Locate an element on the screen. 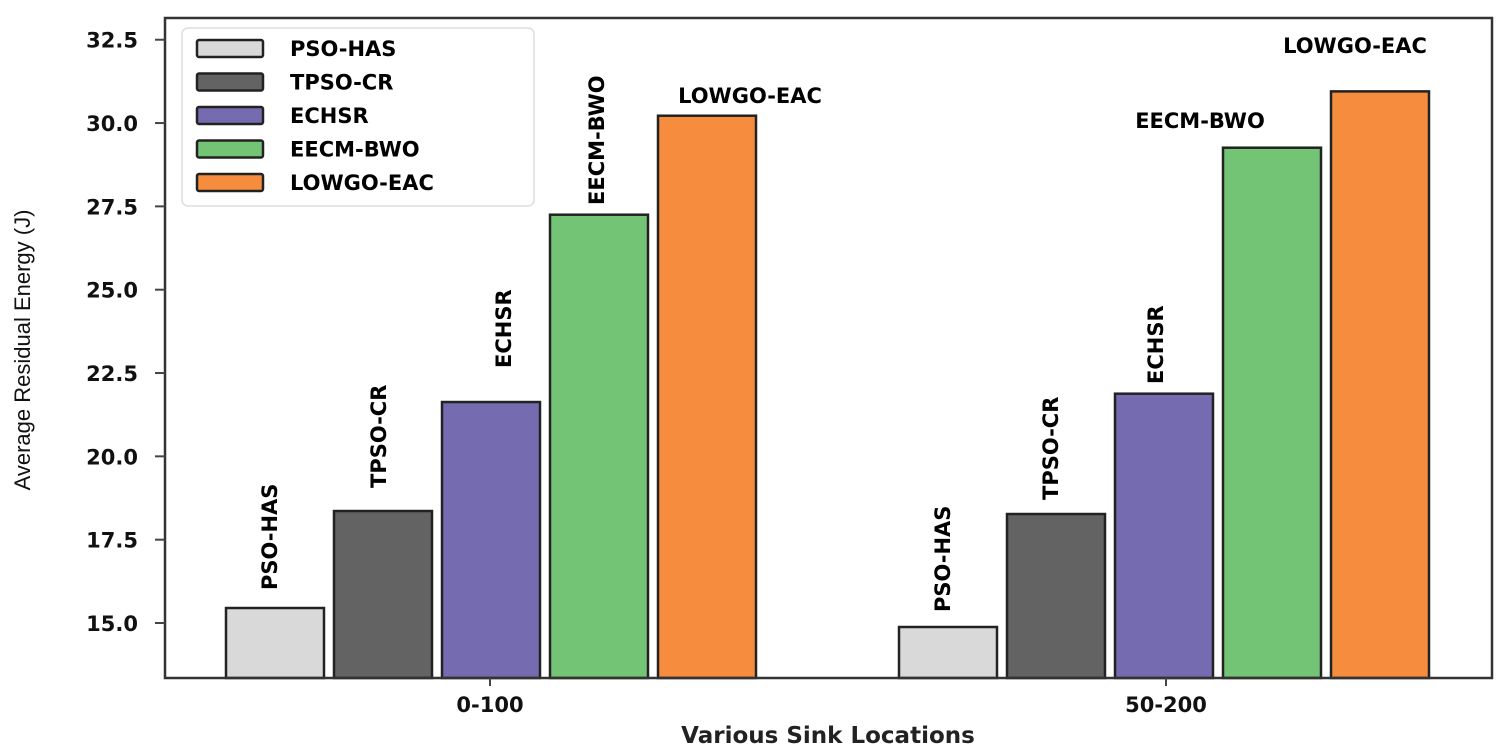  legend-label: TPSO-CR is located at coordinates (341, 83).